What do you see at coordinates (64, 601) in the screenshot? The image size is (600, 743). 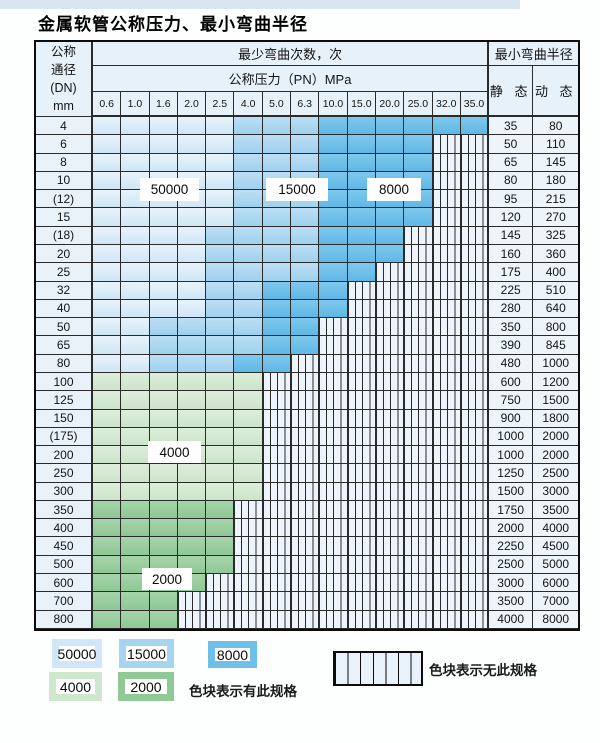 I see `dn-cell-700: 700` at bounding box center [64, 601].